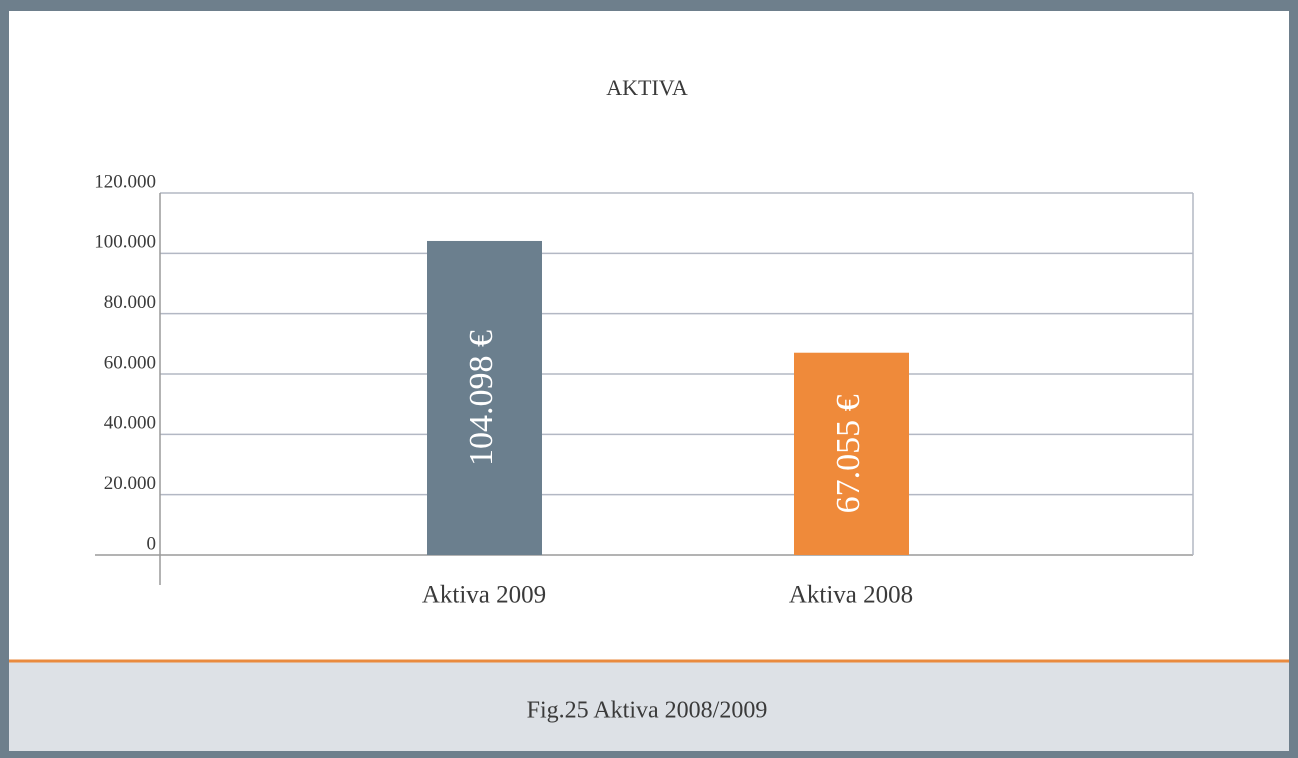 This screenshot has height=758, width=1298. What do you see at coordinates (647, 87) in the screenshot?
I see `chart-title: AKTIVA` at bounding box center [647, 87].